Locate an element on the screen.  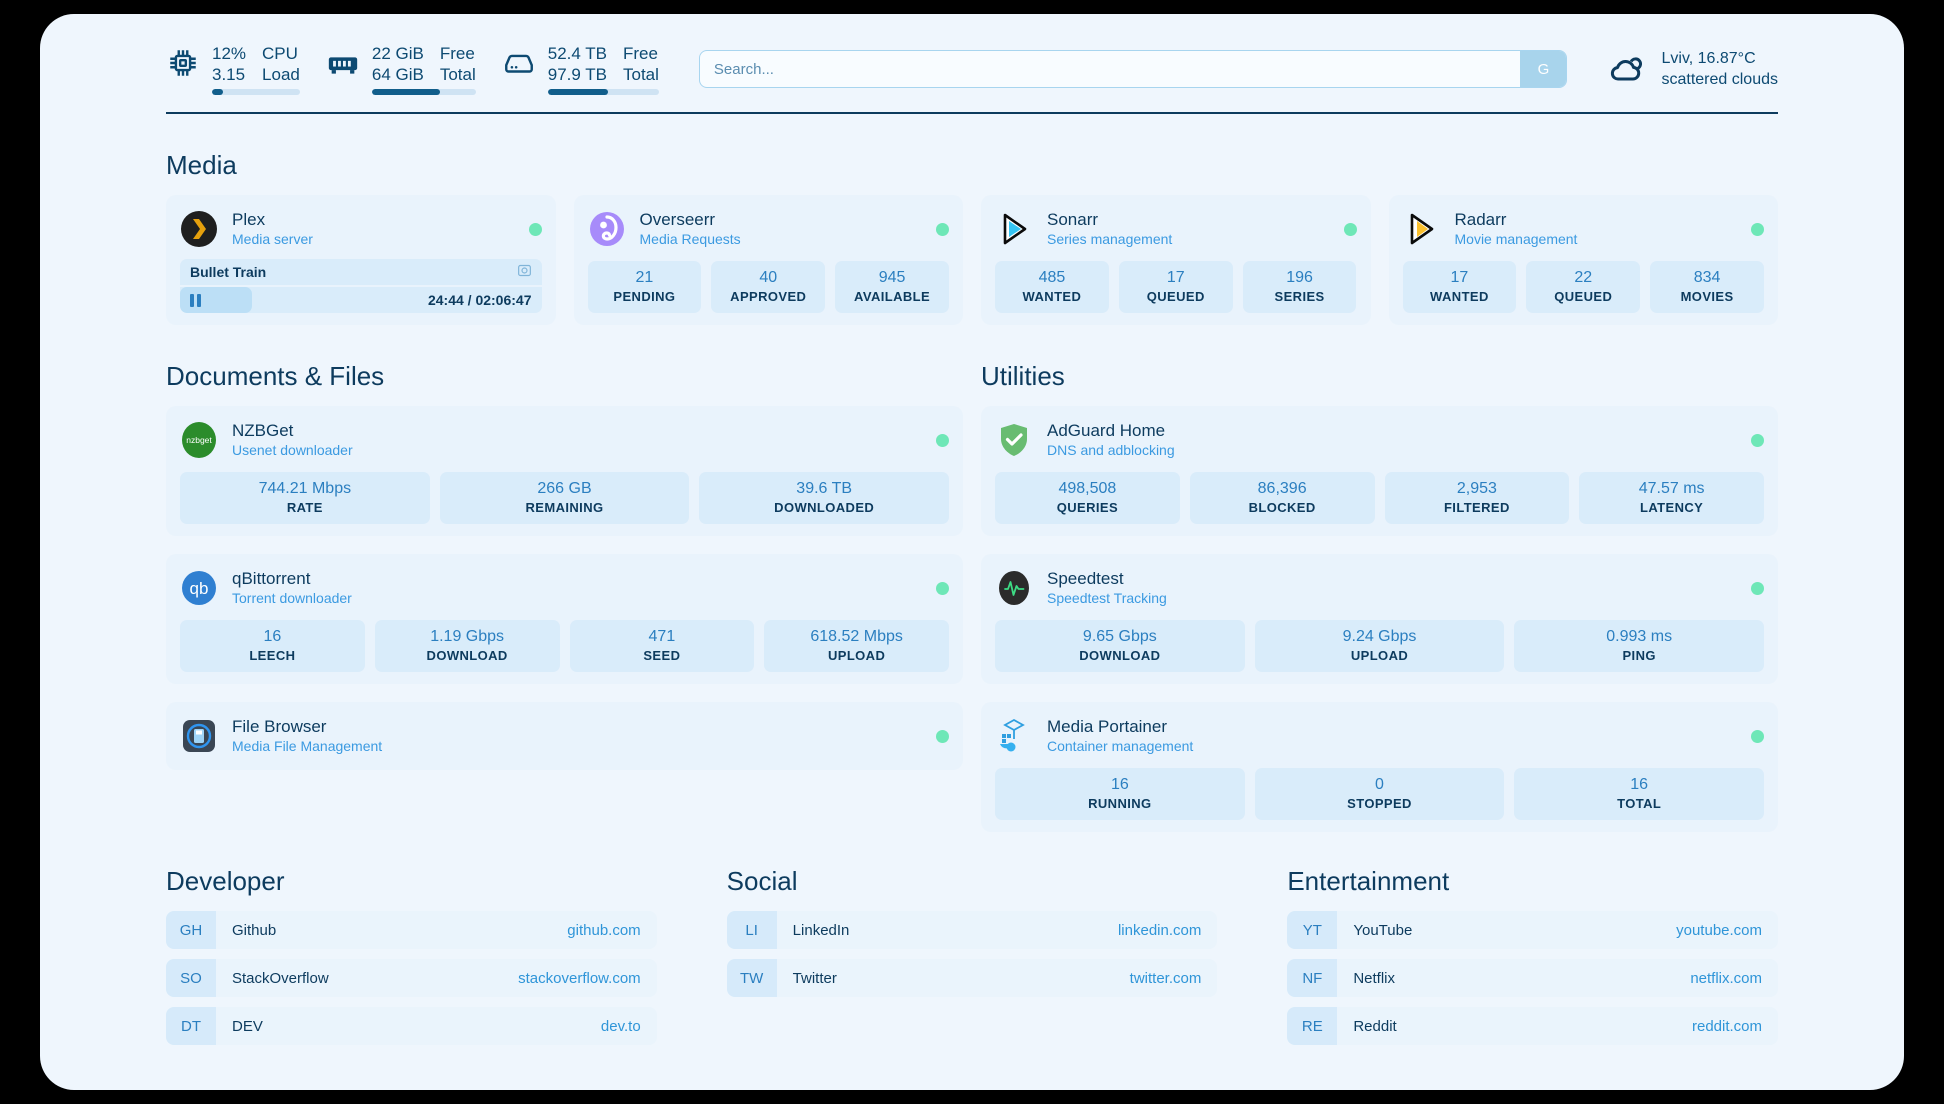
search-box: G is located at coordinates (1133, 69).